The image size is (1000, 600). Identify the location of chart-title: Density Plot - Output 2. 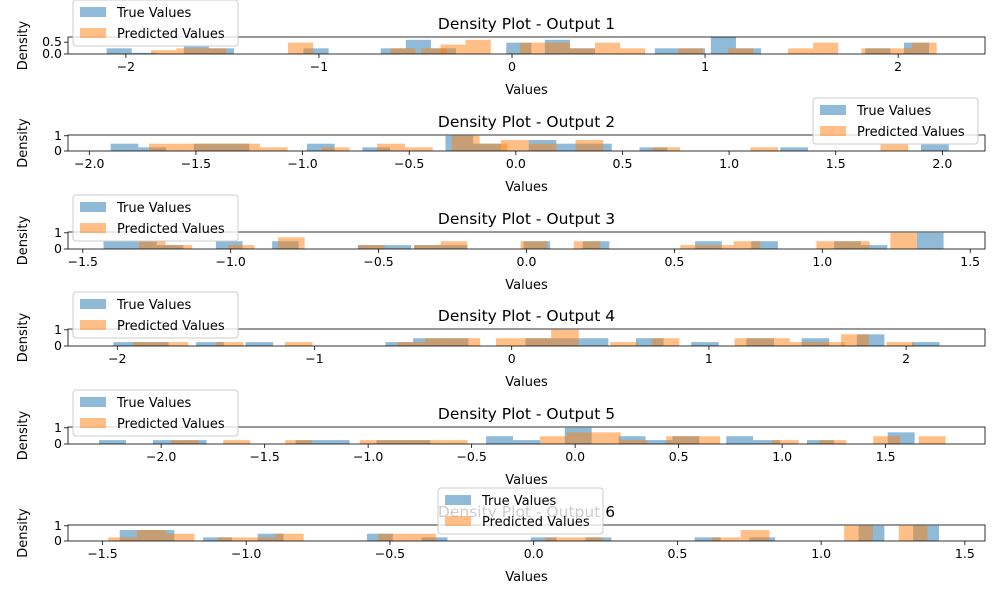
(526, 122).